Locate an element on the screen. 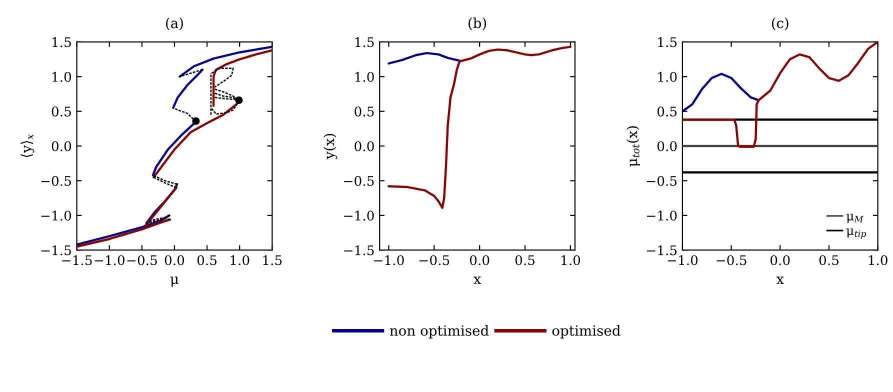 The height and width of the screenshot is (392, 893). y-axis-title: ⟨y⟩$_{x}$ is located at coordinates (27, 146).